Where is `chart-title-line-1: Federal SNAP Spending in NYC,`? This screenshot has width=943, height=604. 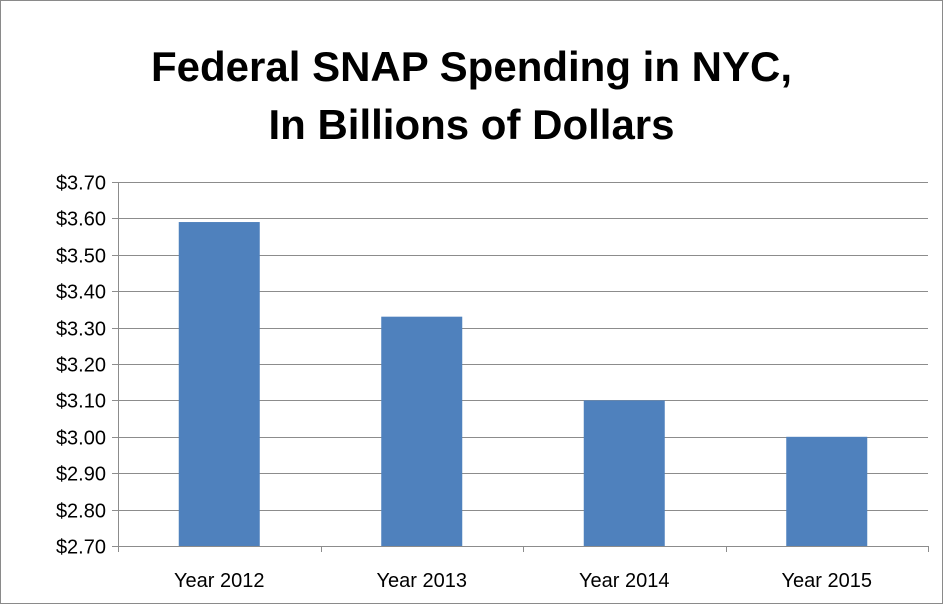 chart-title-line-1: Federal SNAP Spending in NYC, is located at coordinates (471, 66).